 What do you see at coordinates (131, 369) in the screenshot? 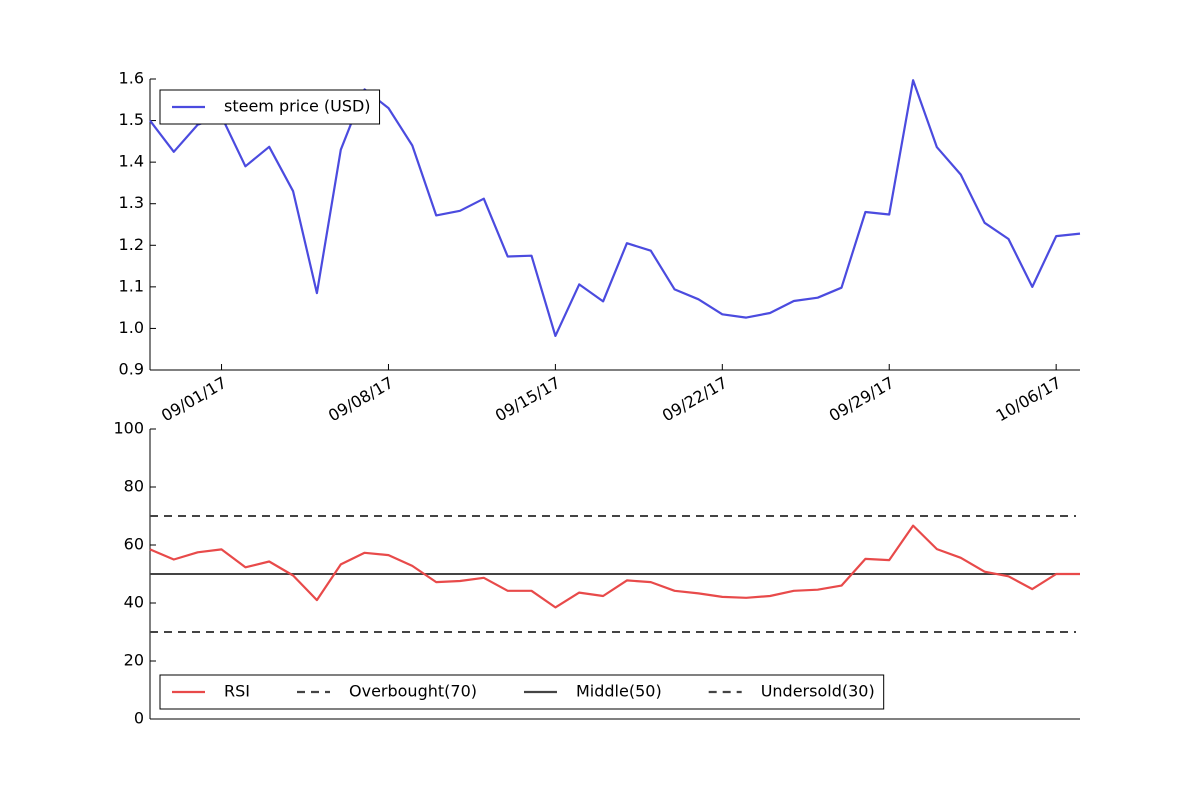
I see `y-tick-label: 0.9` at bounding box center [131, 369].